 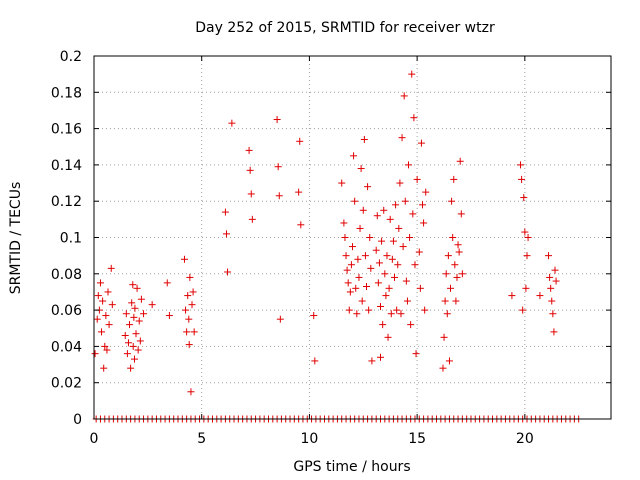 What do you see at coordinates (417, 439) in the screenshot?
I see `x-tick-label: 15` at bounding box center [417, 439].